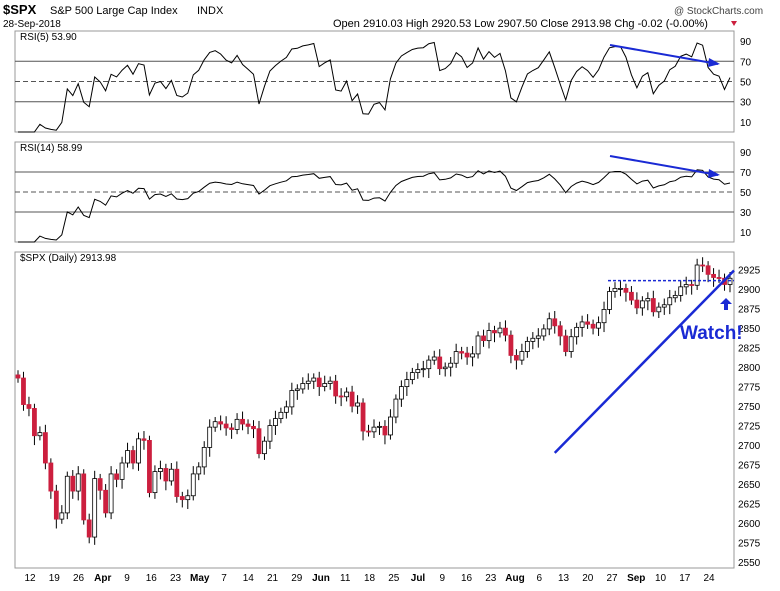  I want to click on x-tick-label: 12, so click(30, 578).